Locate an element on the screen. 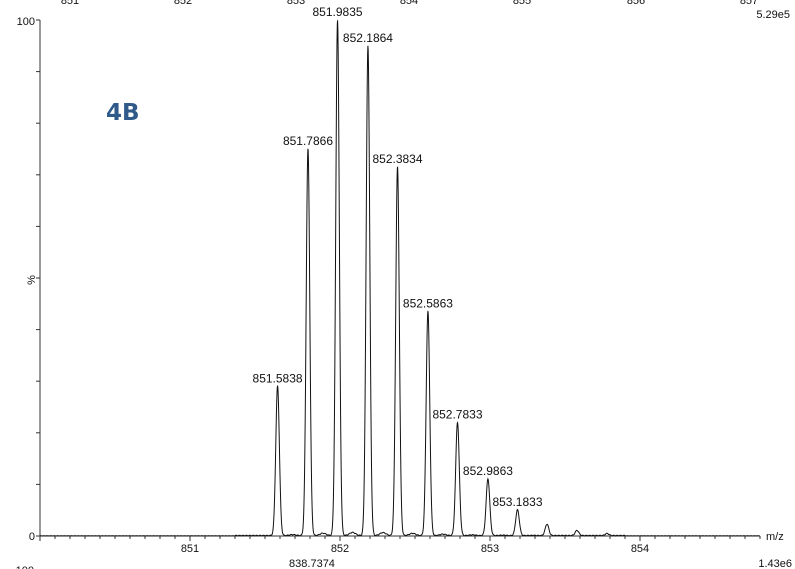  y-tick-label-0: 0 is located at coordinates (32, 537).